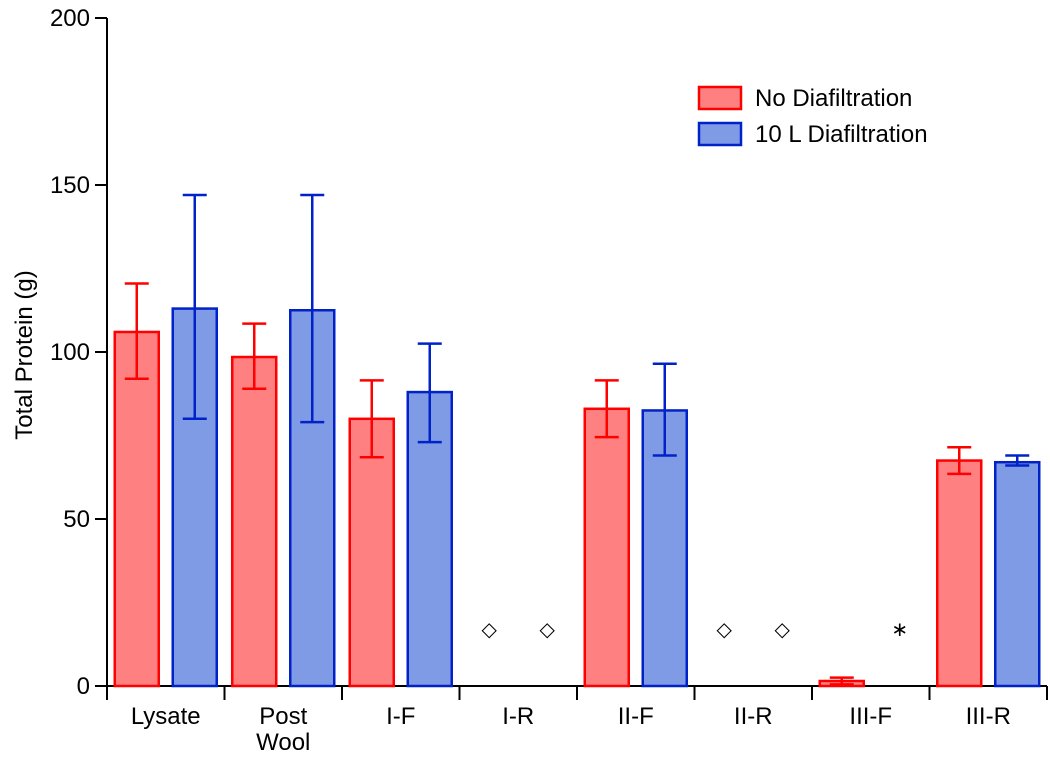 Image resolution: width=1050 pixels, height=759 pixels. Describe the element at coordinates (283, 742) in the screenshot. I see `x-tick-label: Wool` at that location.